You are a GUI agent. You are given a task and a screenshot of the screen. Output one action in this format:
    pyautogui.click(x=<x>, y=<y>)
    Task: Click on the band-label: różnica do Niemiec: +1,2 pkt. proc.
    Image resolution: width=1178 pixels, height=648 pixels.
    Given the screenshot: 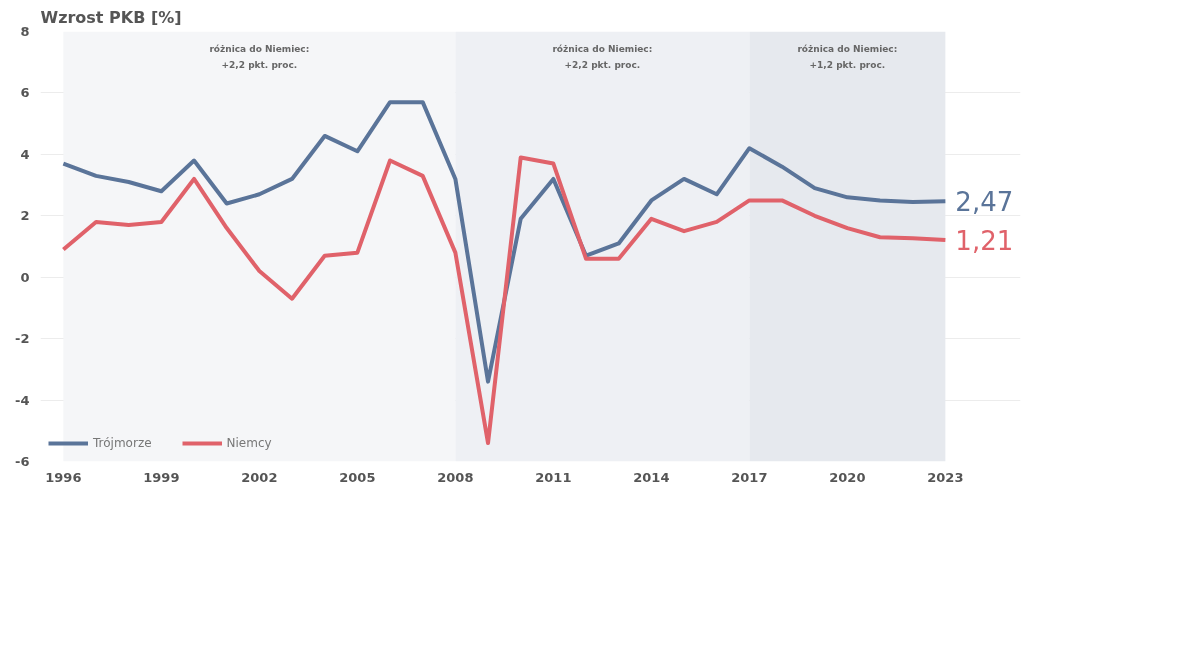 What is the action you would take?
    pyautogui.click(x=847, y=56)
    